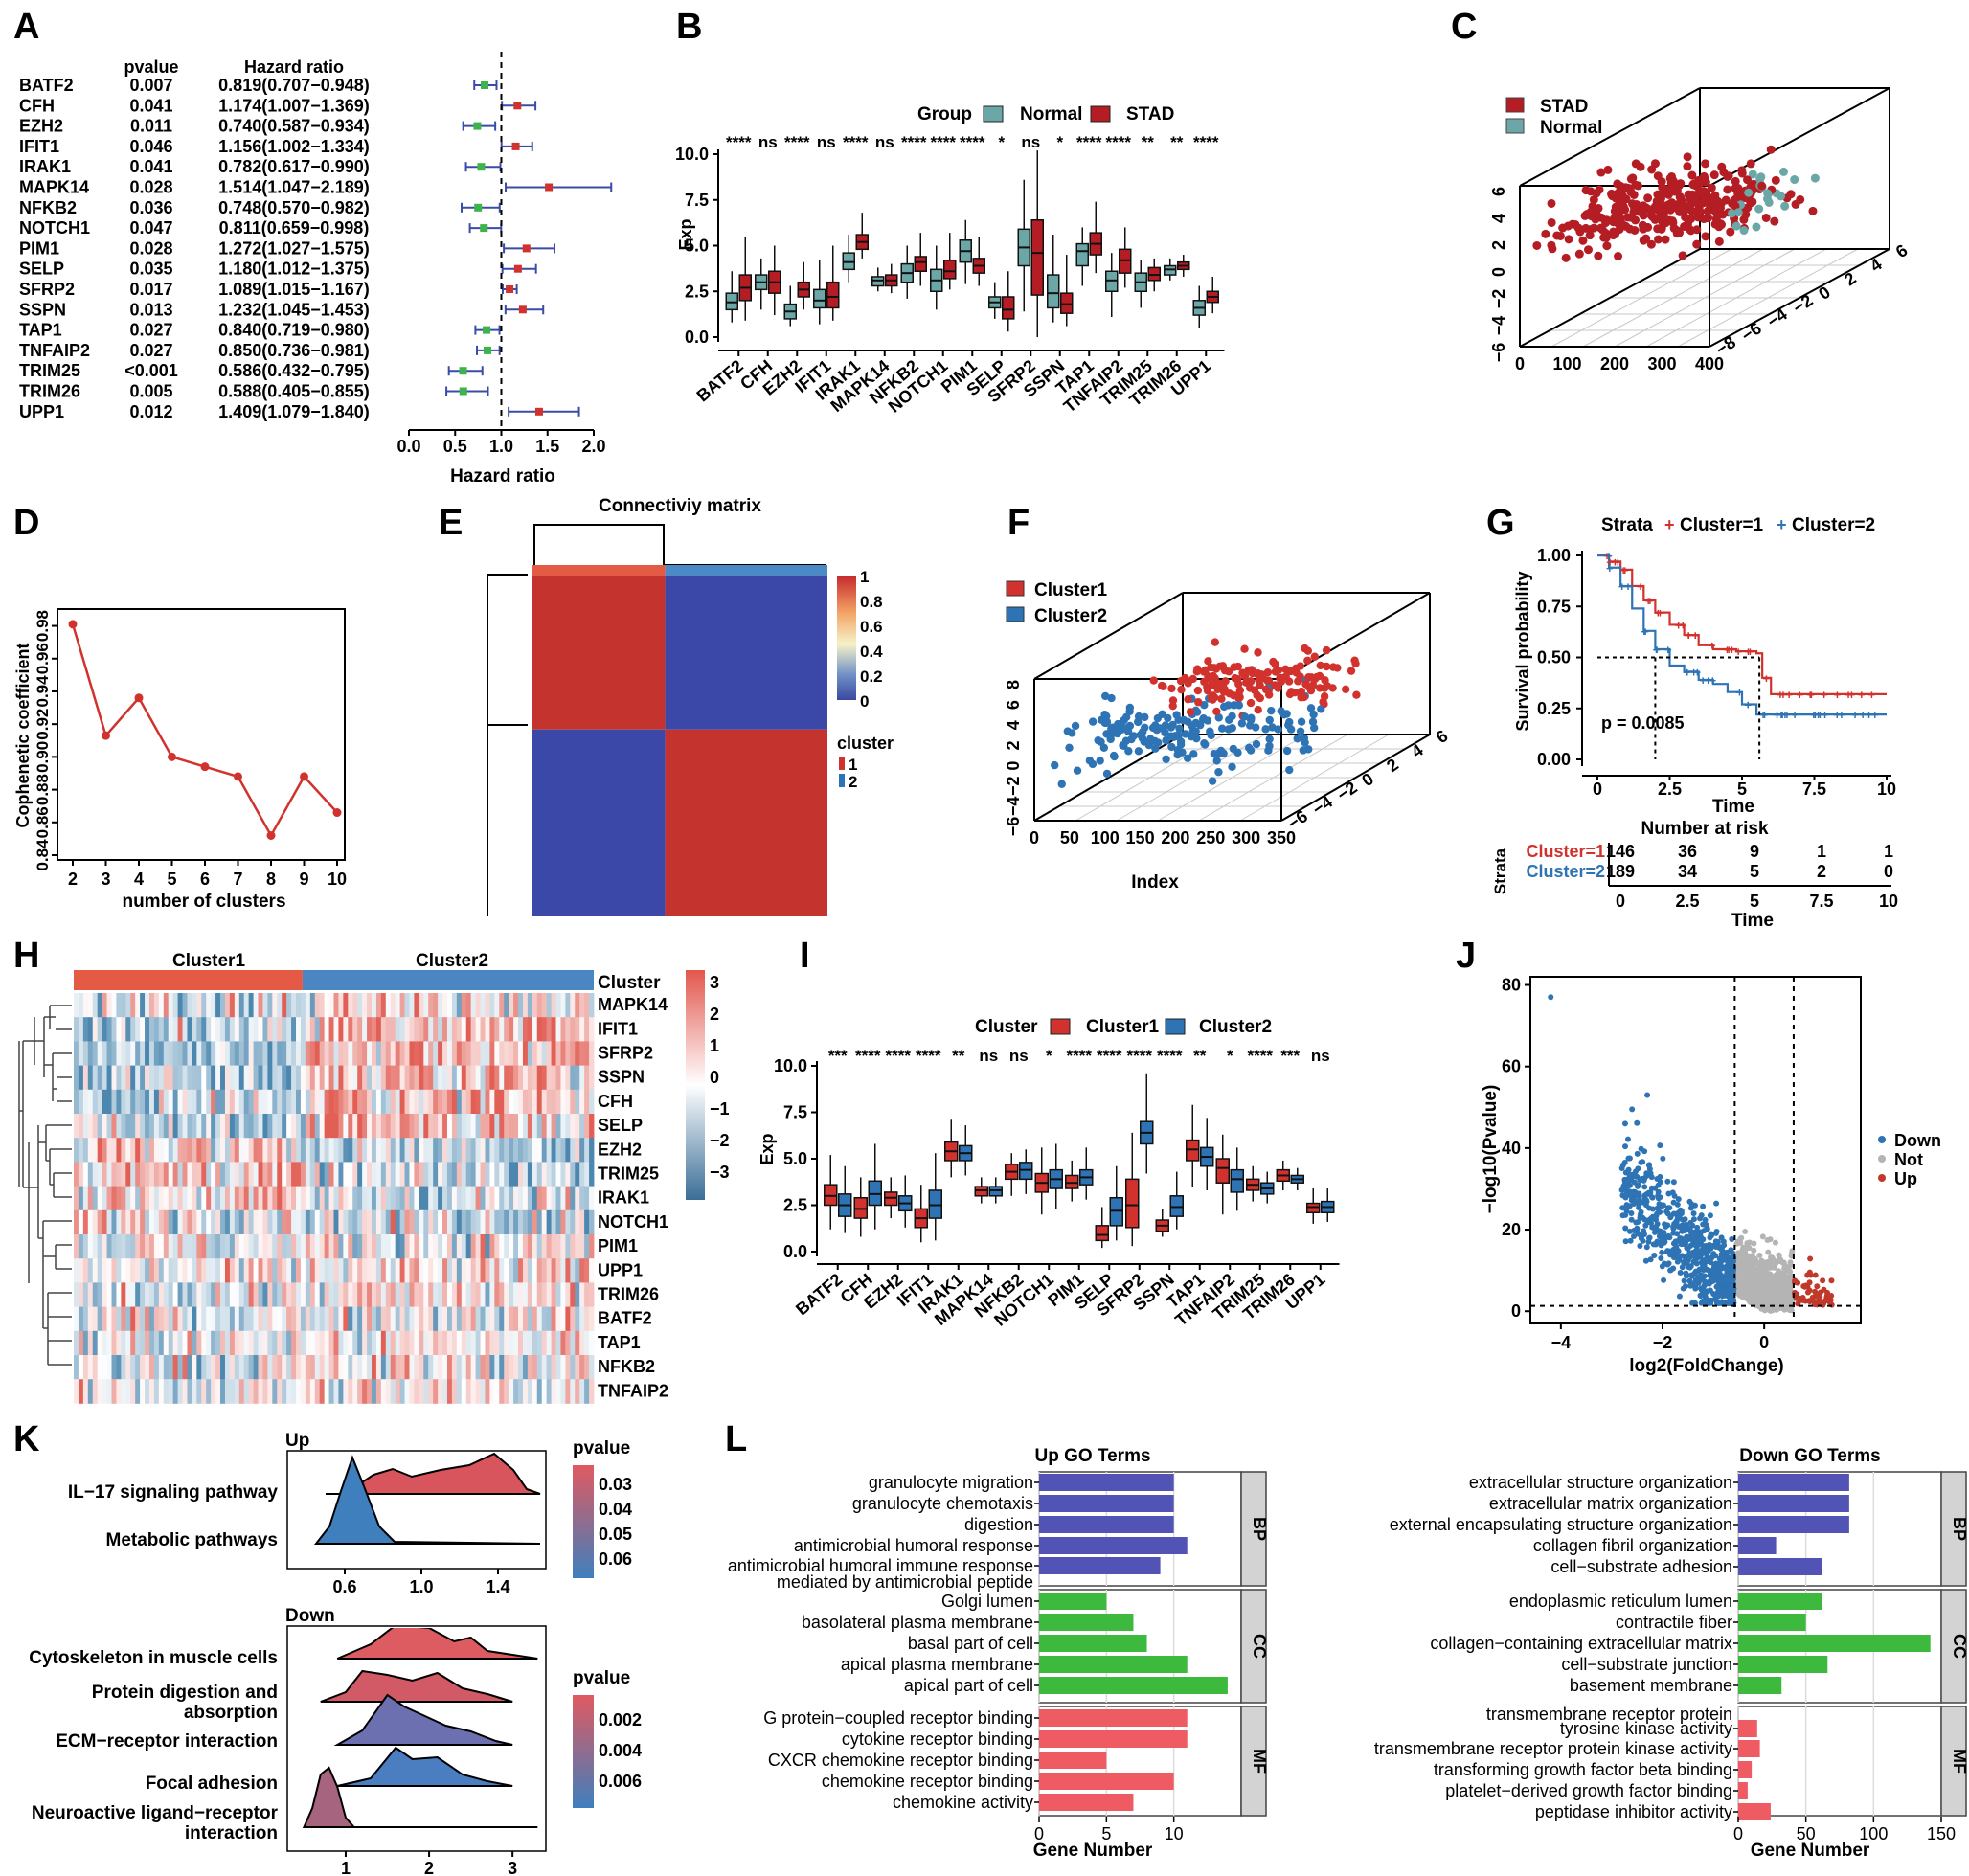 Image resolution: width=1969 pixels, height=1876 pixels. I want to click on h-colorbar, so click(695, 1085).